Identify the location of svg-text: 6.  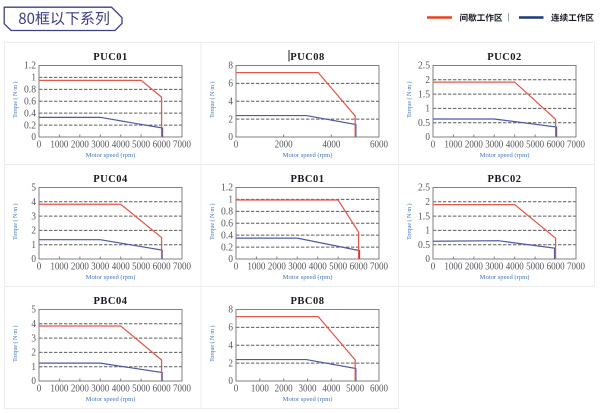
(230, 84).